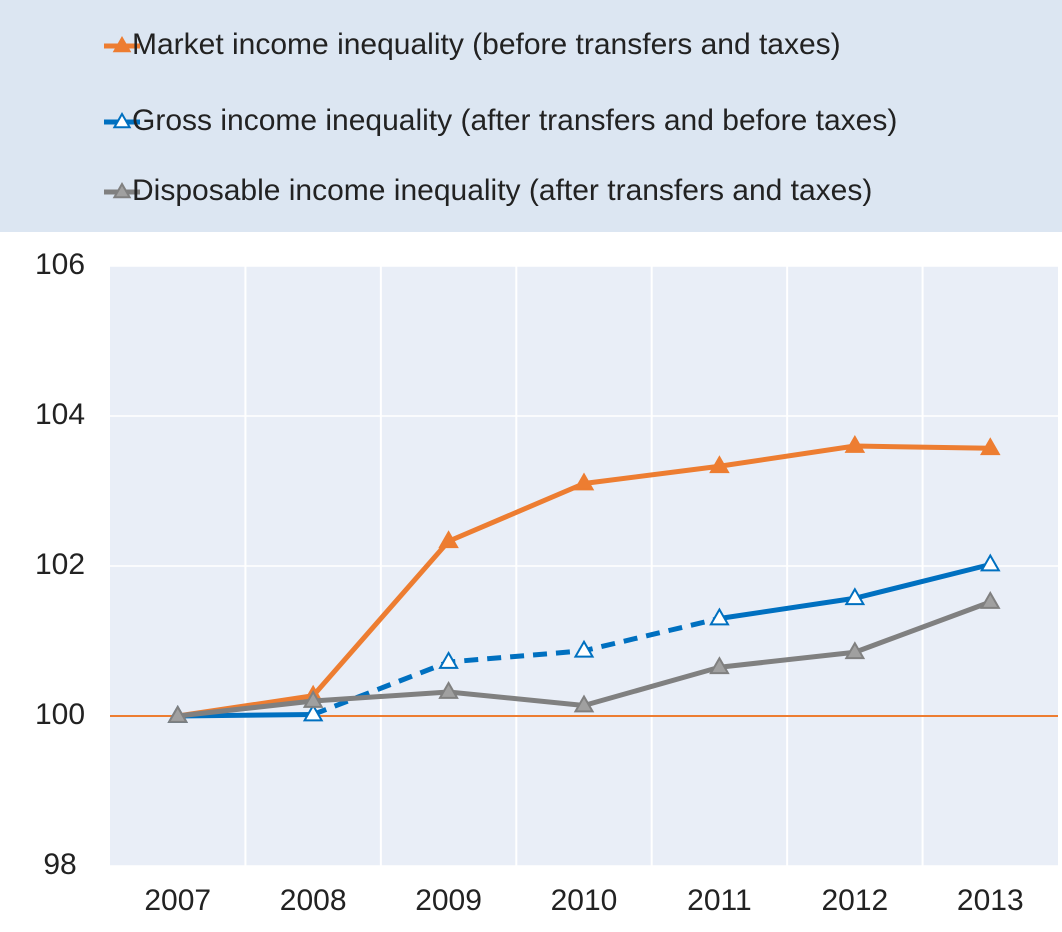  I want to click on y-tick-label: 102, so click(60, 564).